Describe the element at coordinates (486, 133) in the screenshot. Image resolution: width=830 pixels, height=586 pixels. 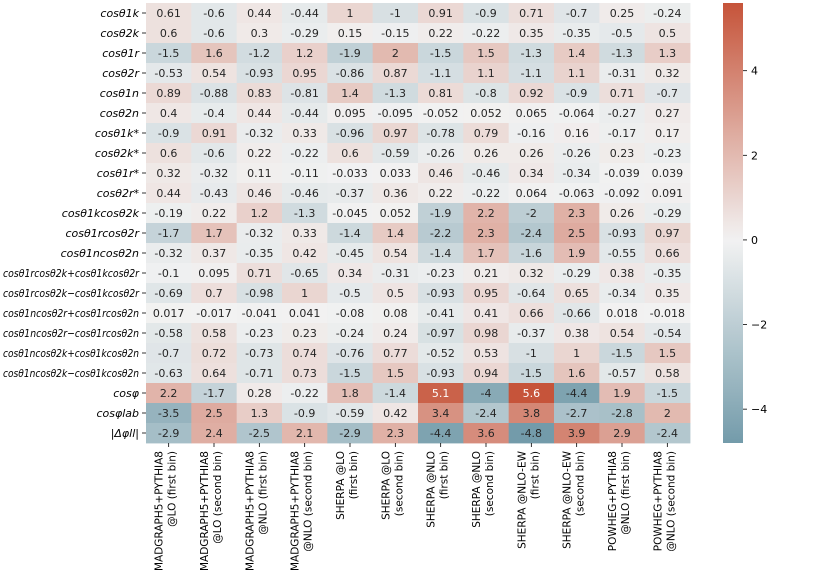
I see `cell-value-label: 0.79` at that location.